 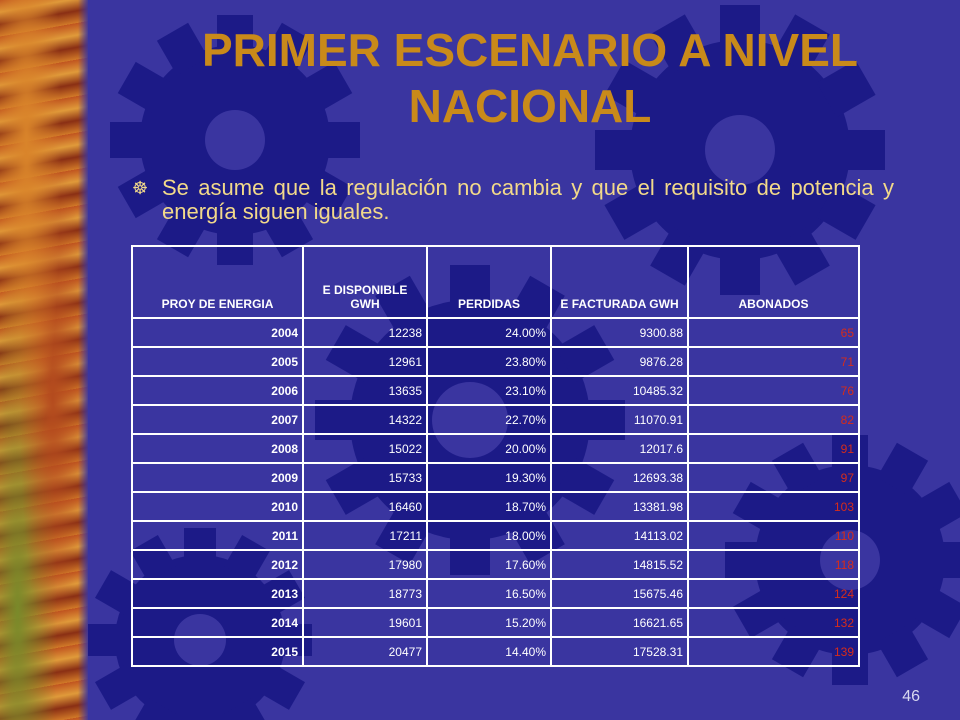 I want to click on e-facturada-cell: 9300.88, so click(x=619, y=332).